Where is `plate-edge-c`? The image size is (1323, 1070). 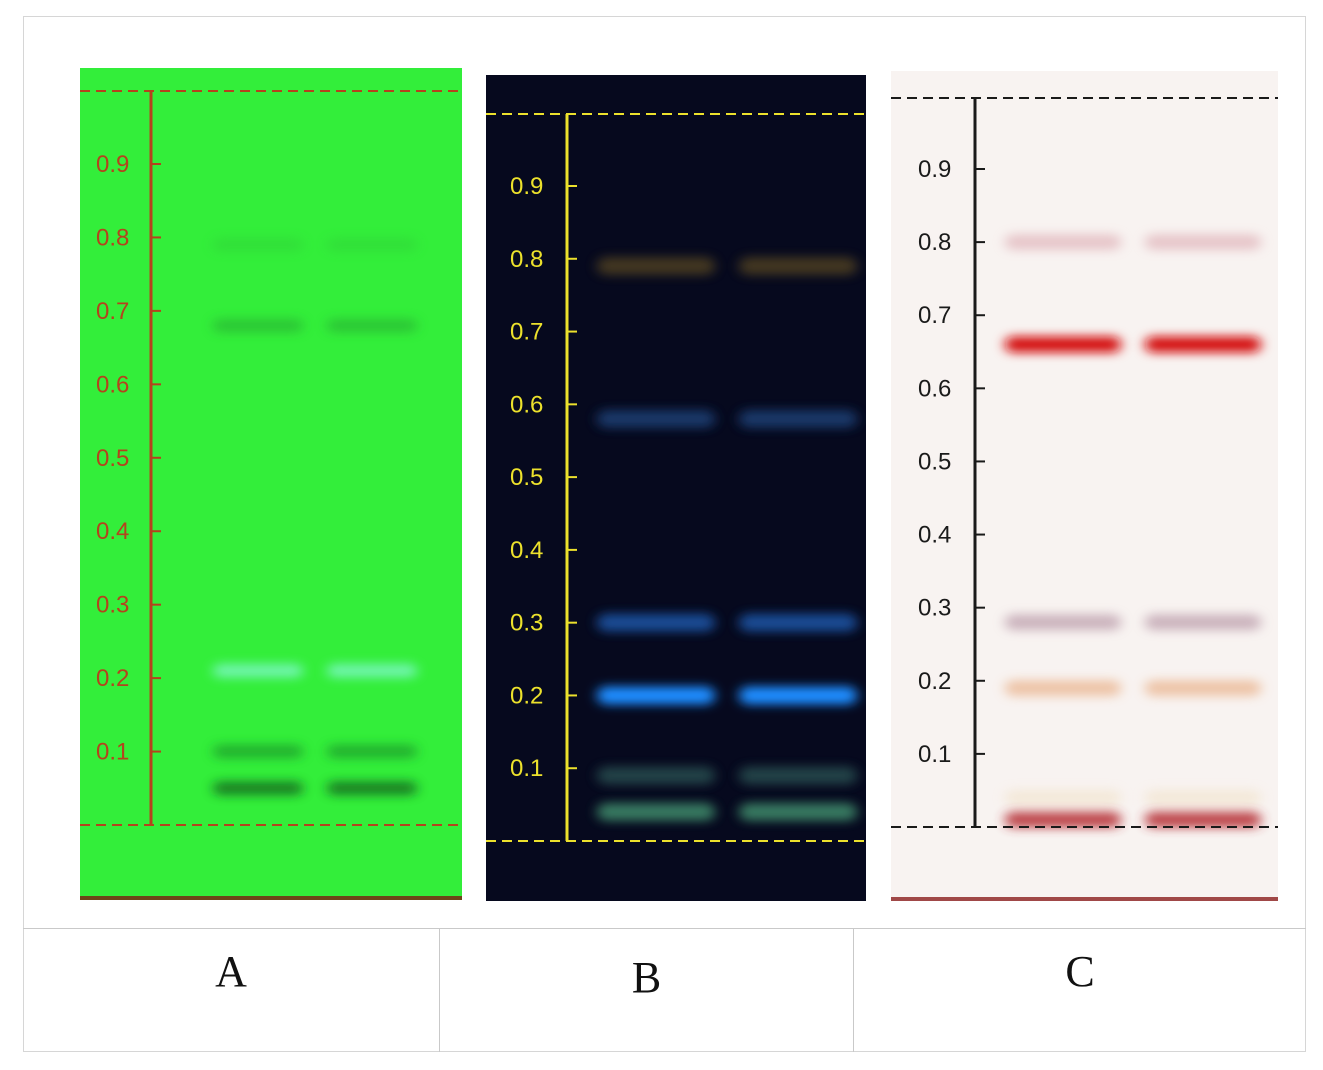
plate-edge-c is located at coordinates (1084, 899).